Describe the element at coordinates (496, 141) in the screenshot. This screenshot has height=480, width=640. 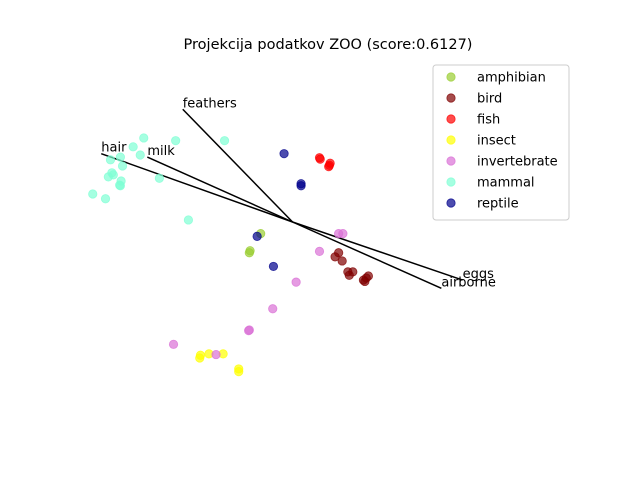
I see `legend-label-insect: insect` at that location.